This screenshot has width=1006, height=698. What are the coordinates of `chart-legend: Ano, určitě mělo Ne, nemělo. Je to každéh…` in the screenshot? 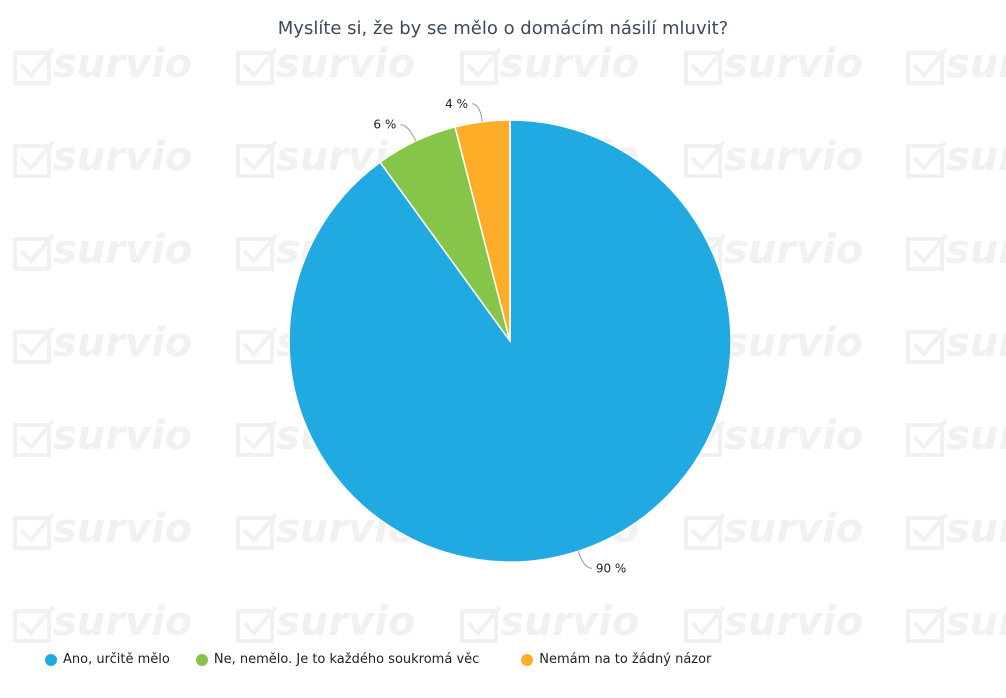 It's located at (378, 659).